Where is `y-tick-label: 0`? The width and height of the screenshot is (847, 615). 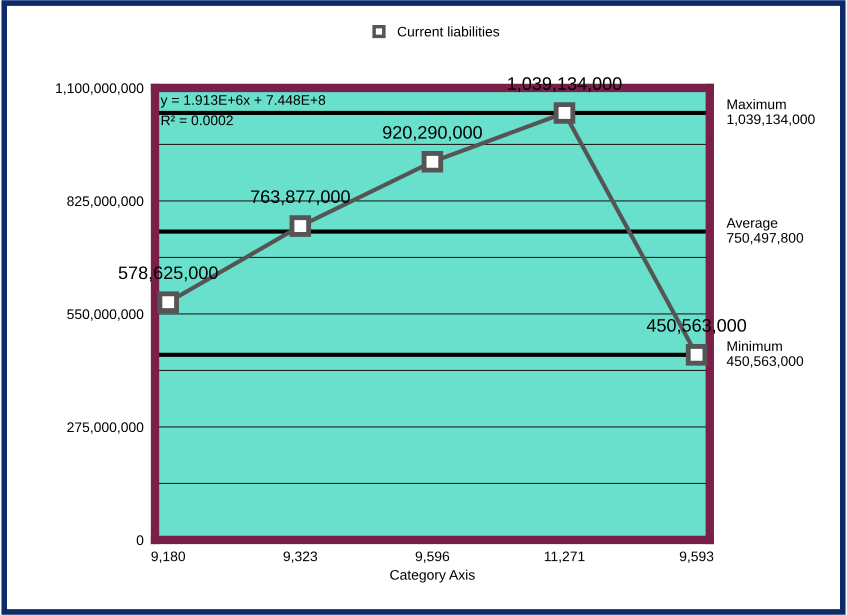 y-tick-label: 0 is located at coordinates (140, 540).